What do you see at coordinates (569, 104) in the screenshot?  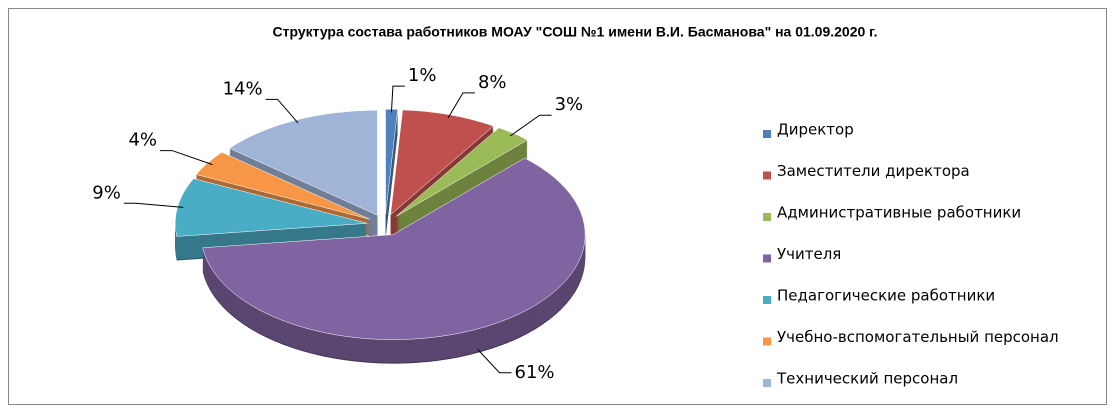 I see `data-label: 3%` at bounding box center [569, 104].